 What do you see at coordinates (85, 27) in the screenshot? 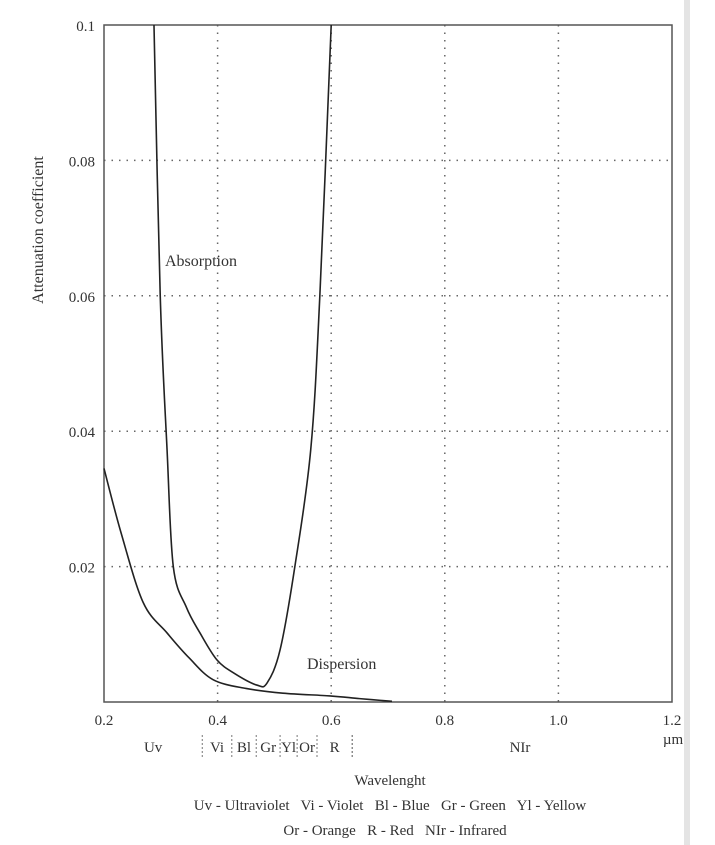
I see `y-tick-label: 0.1` at bounding box center [85, 27].